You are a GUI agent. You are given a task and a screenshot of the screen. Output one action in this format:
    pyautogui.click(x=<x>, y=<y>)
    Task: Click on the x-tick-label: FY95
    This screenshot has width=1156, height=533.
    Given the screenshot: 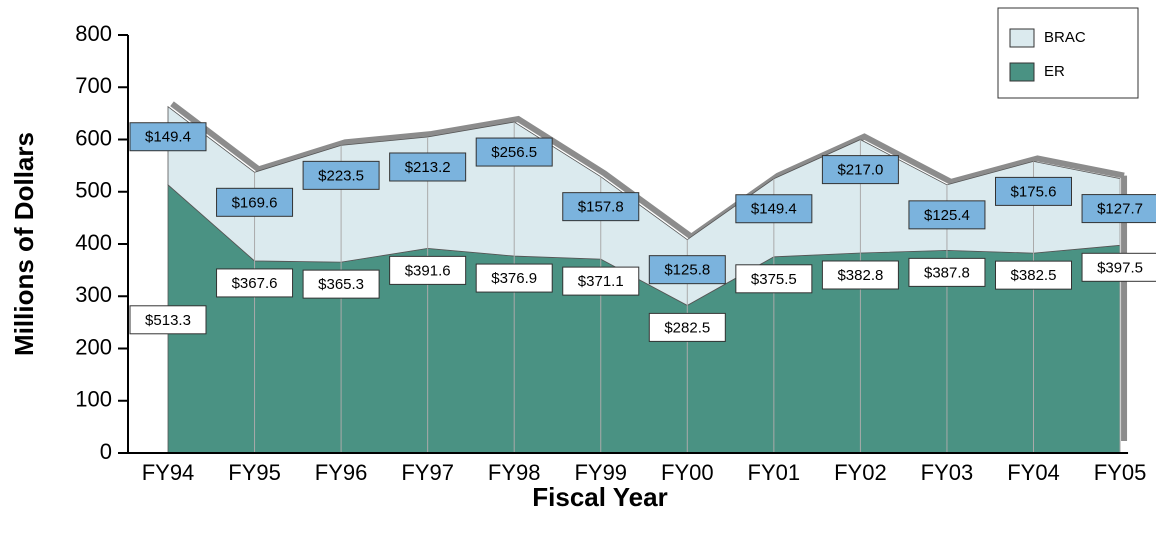 What is the action you would take?
    pyautogui.click(x=254, y=472)
    